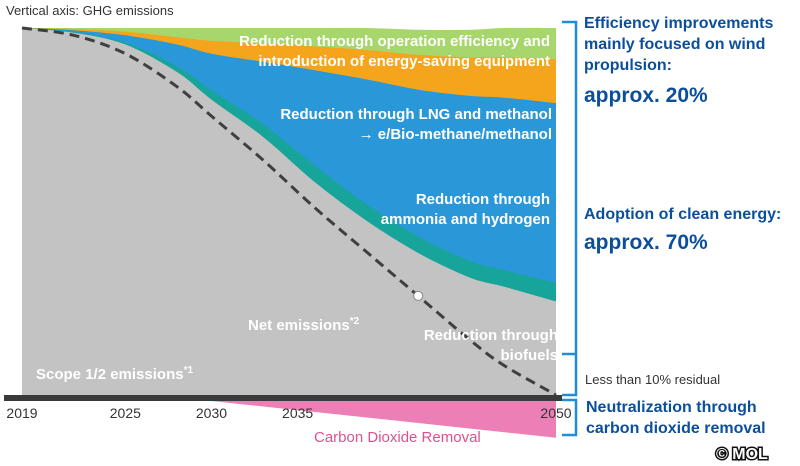  Describe the element at coordinates (682, 214) in the screenshot. I see `clean-energy-text: Adoption of clean energy:` at that location.